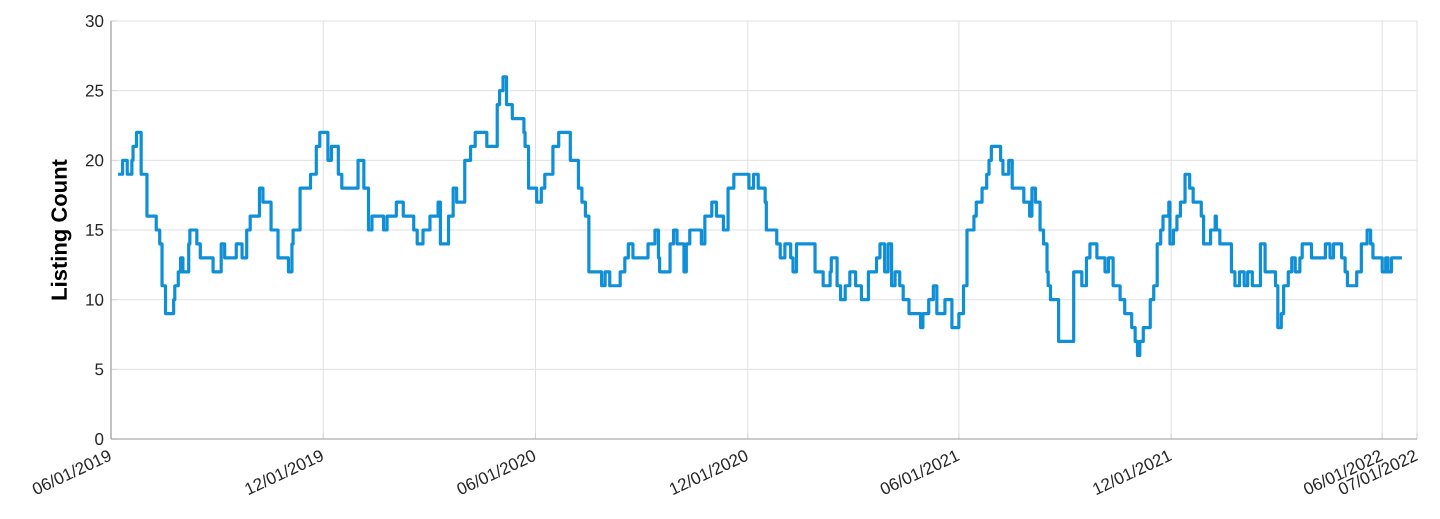 The image size is (1440, 519). What do you see at coordinates (95, 230) in the screenshot?
I see `y-tick-label: 15` at bounding box center [95, 230].